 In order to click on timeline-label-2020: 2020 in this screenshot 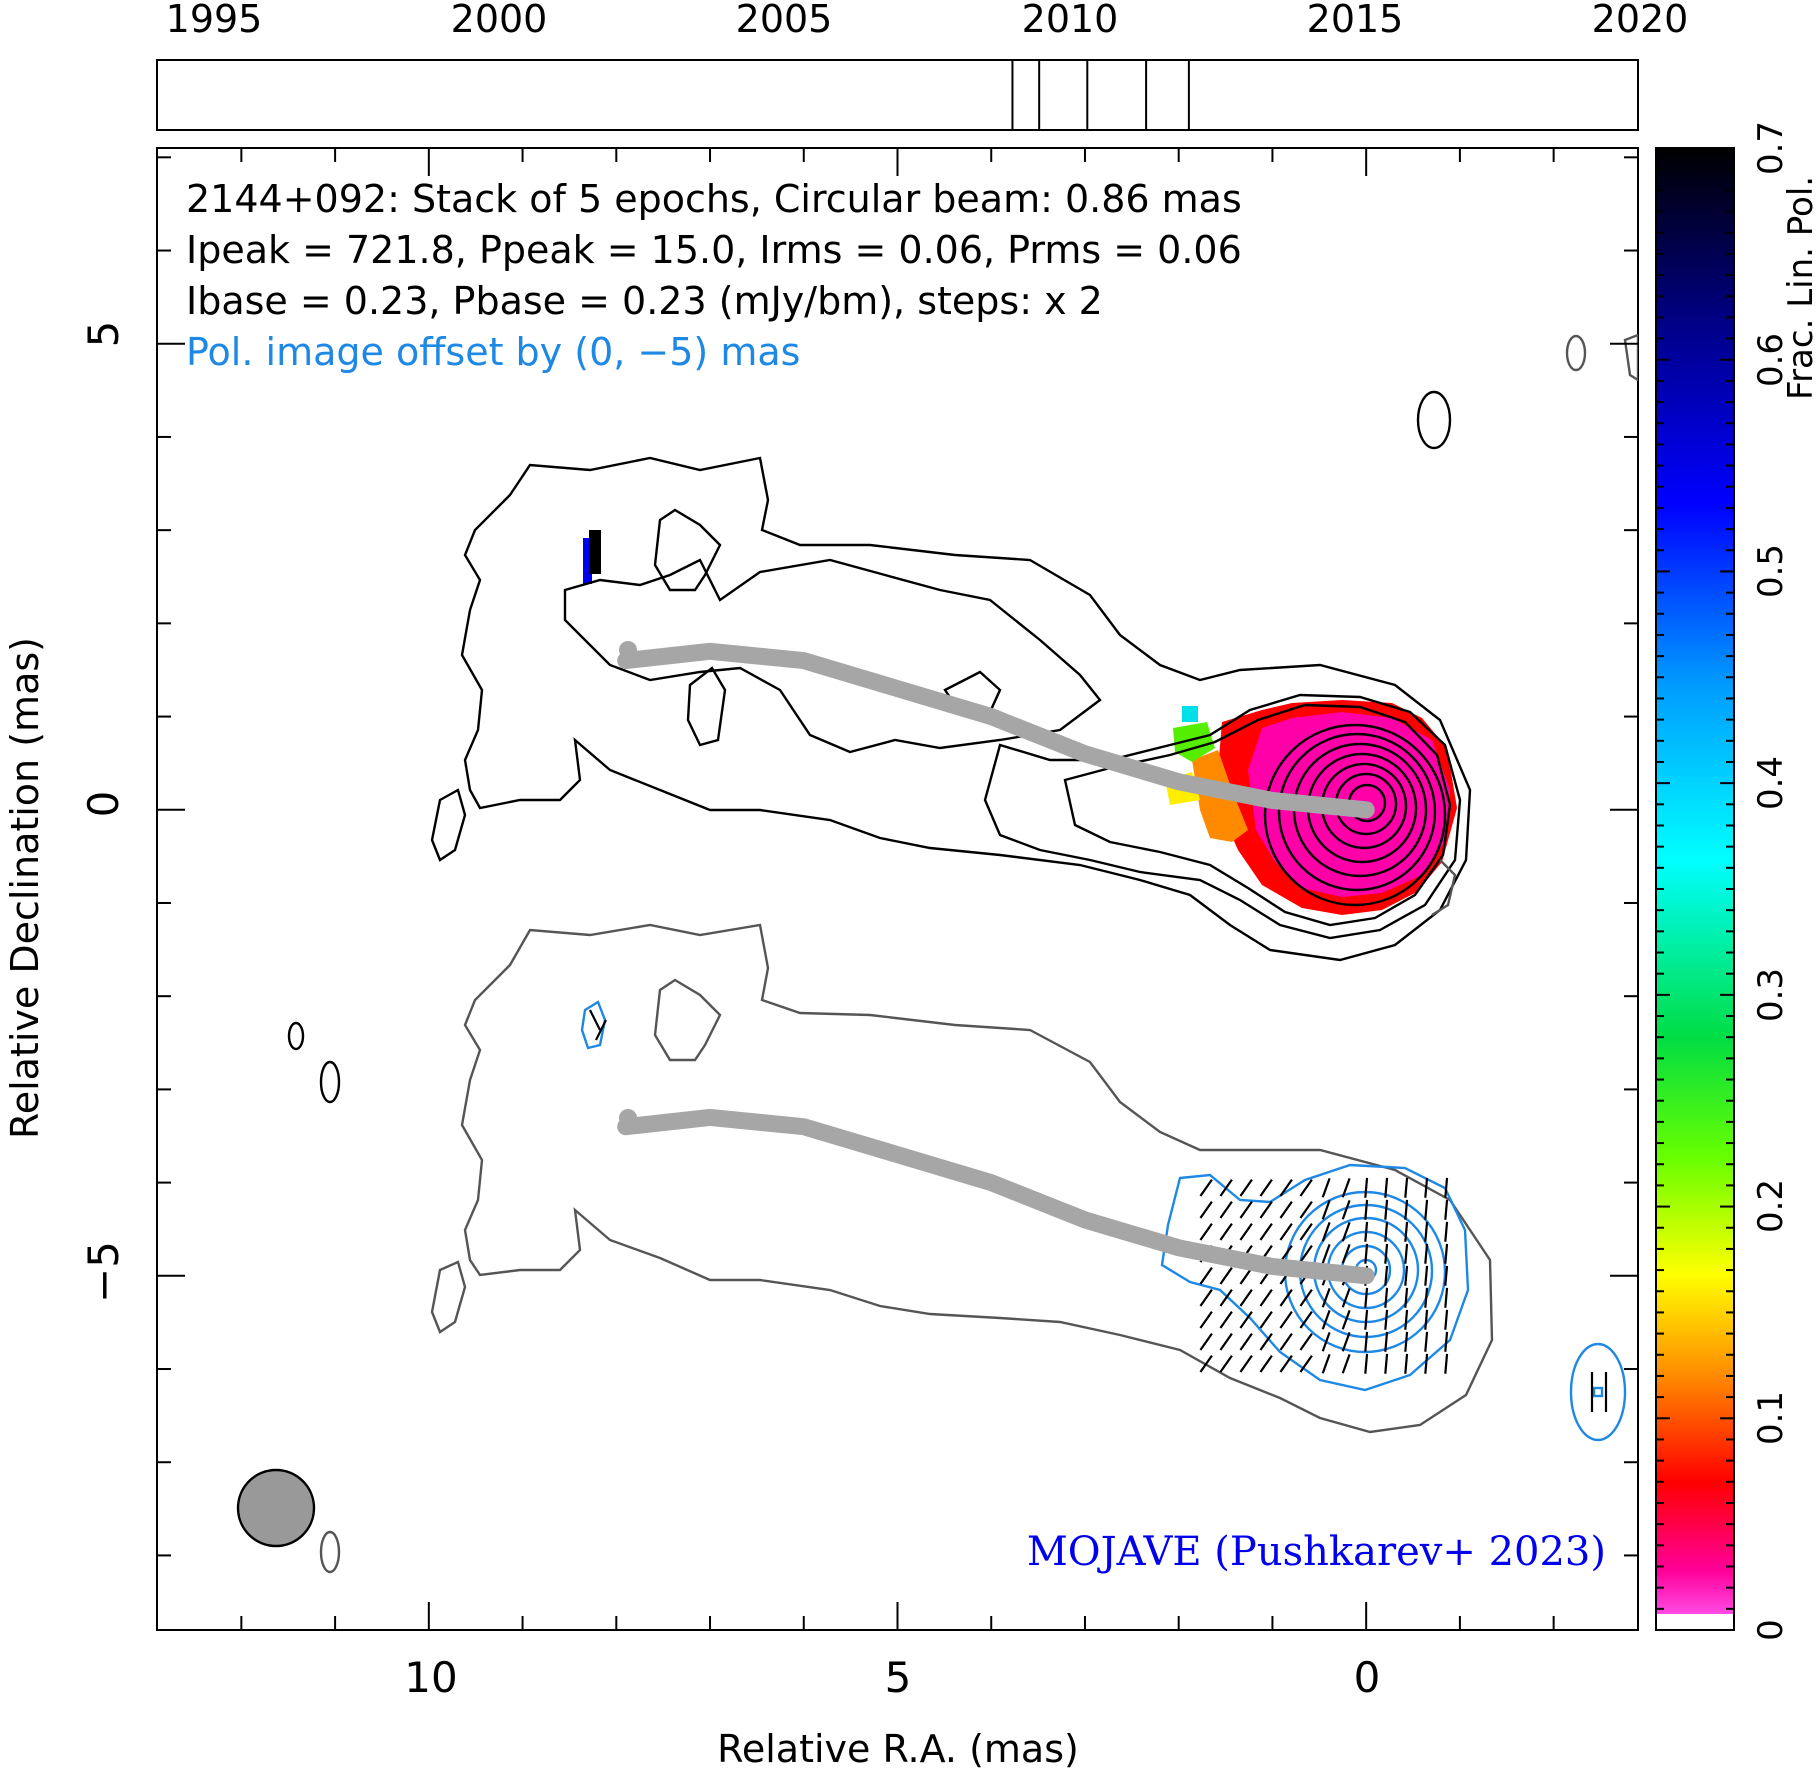, I will do `click(1640, 20)`.